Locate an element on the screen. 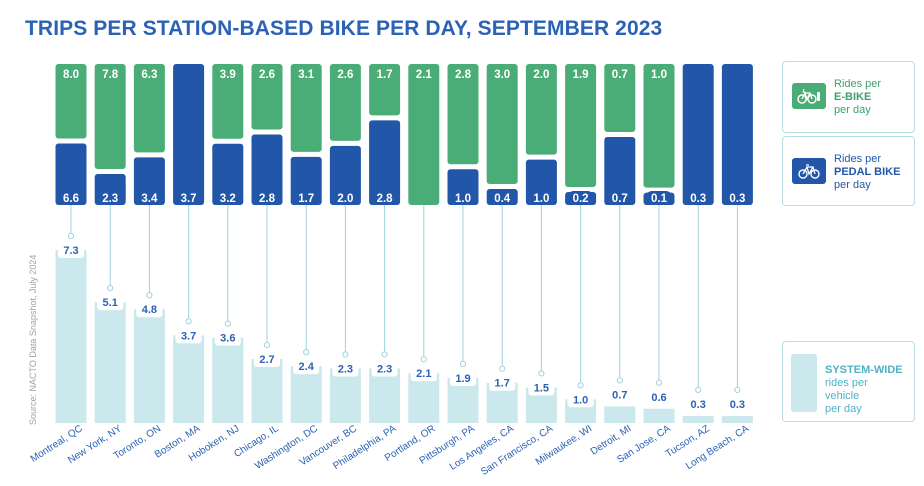 The width and height of the screenshot is (924, 486). system-value-label: 2.3 is located at coordinates (384, 369).